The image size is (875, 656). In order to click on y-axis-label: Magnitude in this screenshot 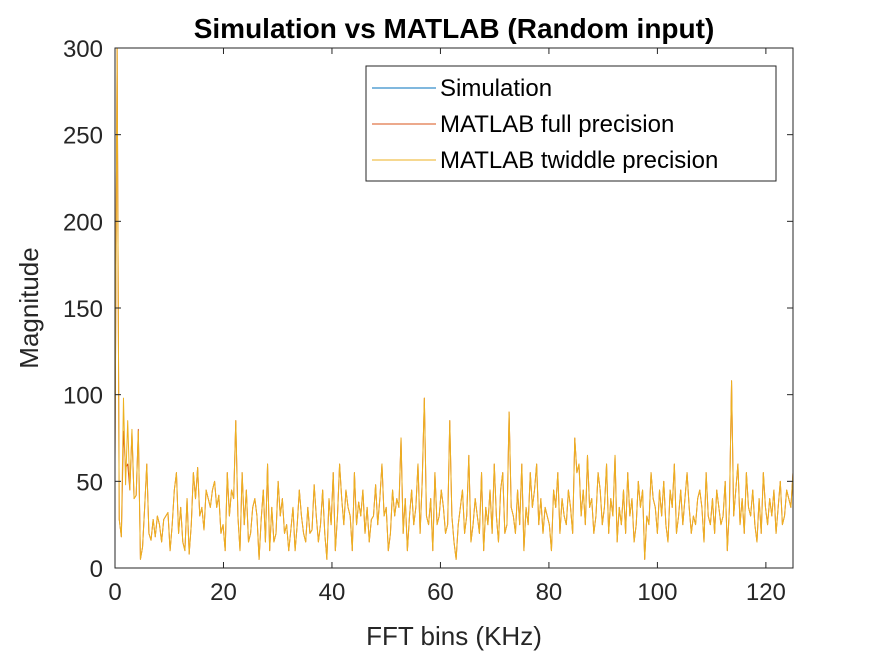, I will do `click(29, 307)`.